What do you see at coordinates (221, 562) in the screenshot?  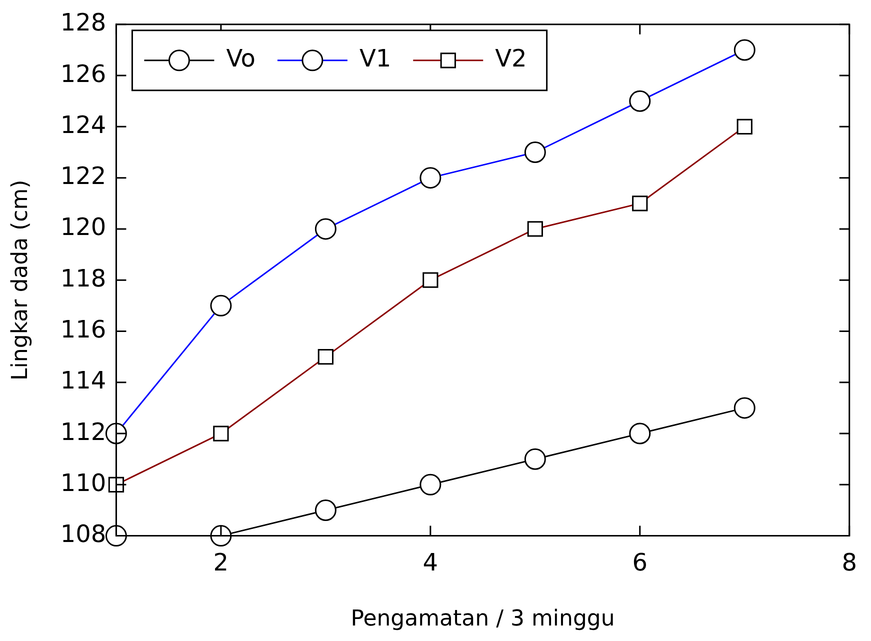 I see `x-tick-label: 2` at bounding box center [221, 562].